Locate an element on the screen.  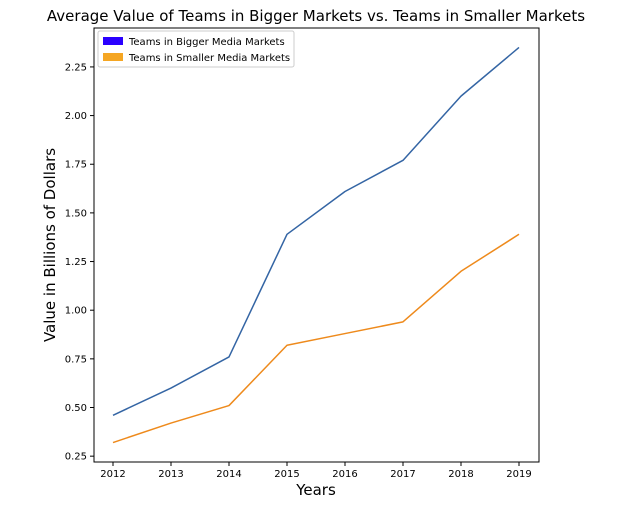
legend-box is located at coordinates (196, 49).